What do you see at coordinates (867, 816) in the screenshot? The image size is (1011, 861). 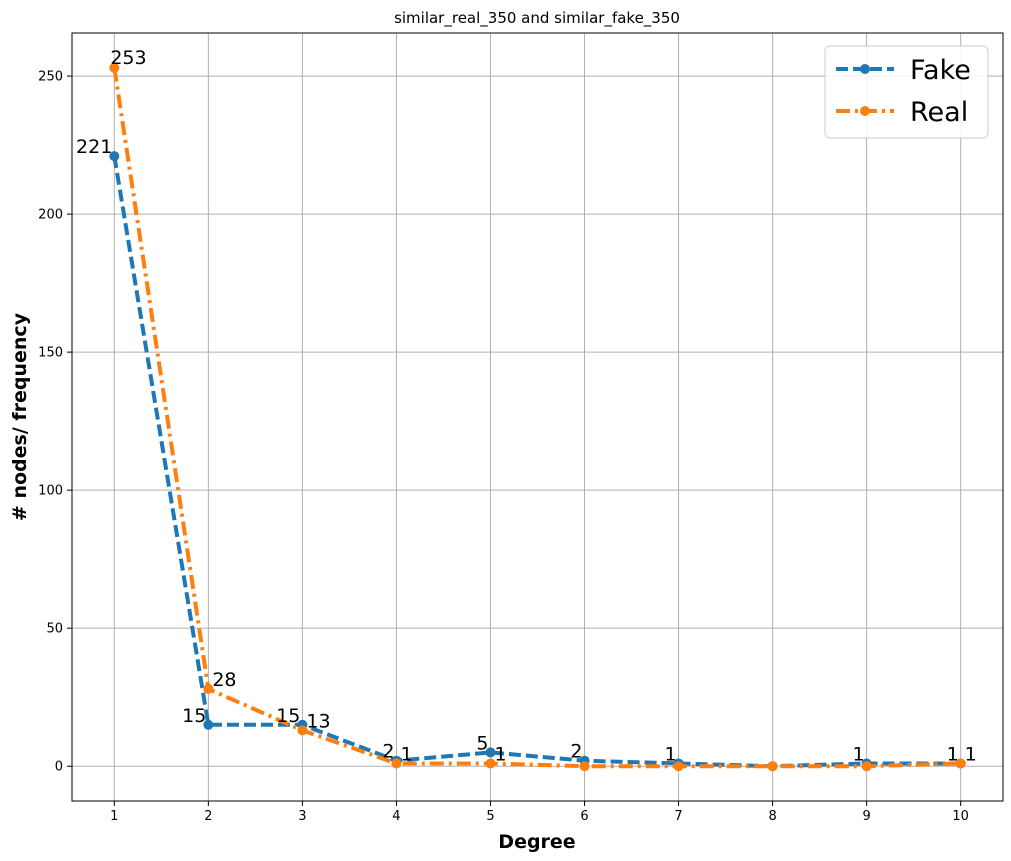 I see `x-tick-label: 9` at bounding box center [867, 816].